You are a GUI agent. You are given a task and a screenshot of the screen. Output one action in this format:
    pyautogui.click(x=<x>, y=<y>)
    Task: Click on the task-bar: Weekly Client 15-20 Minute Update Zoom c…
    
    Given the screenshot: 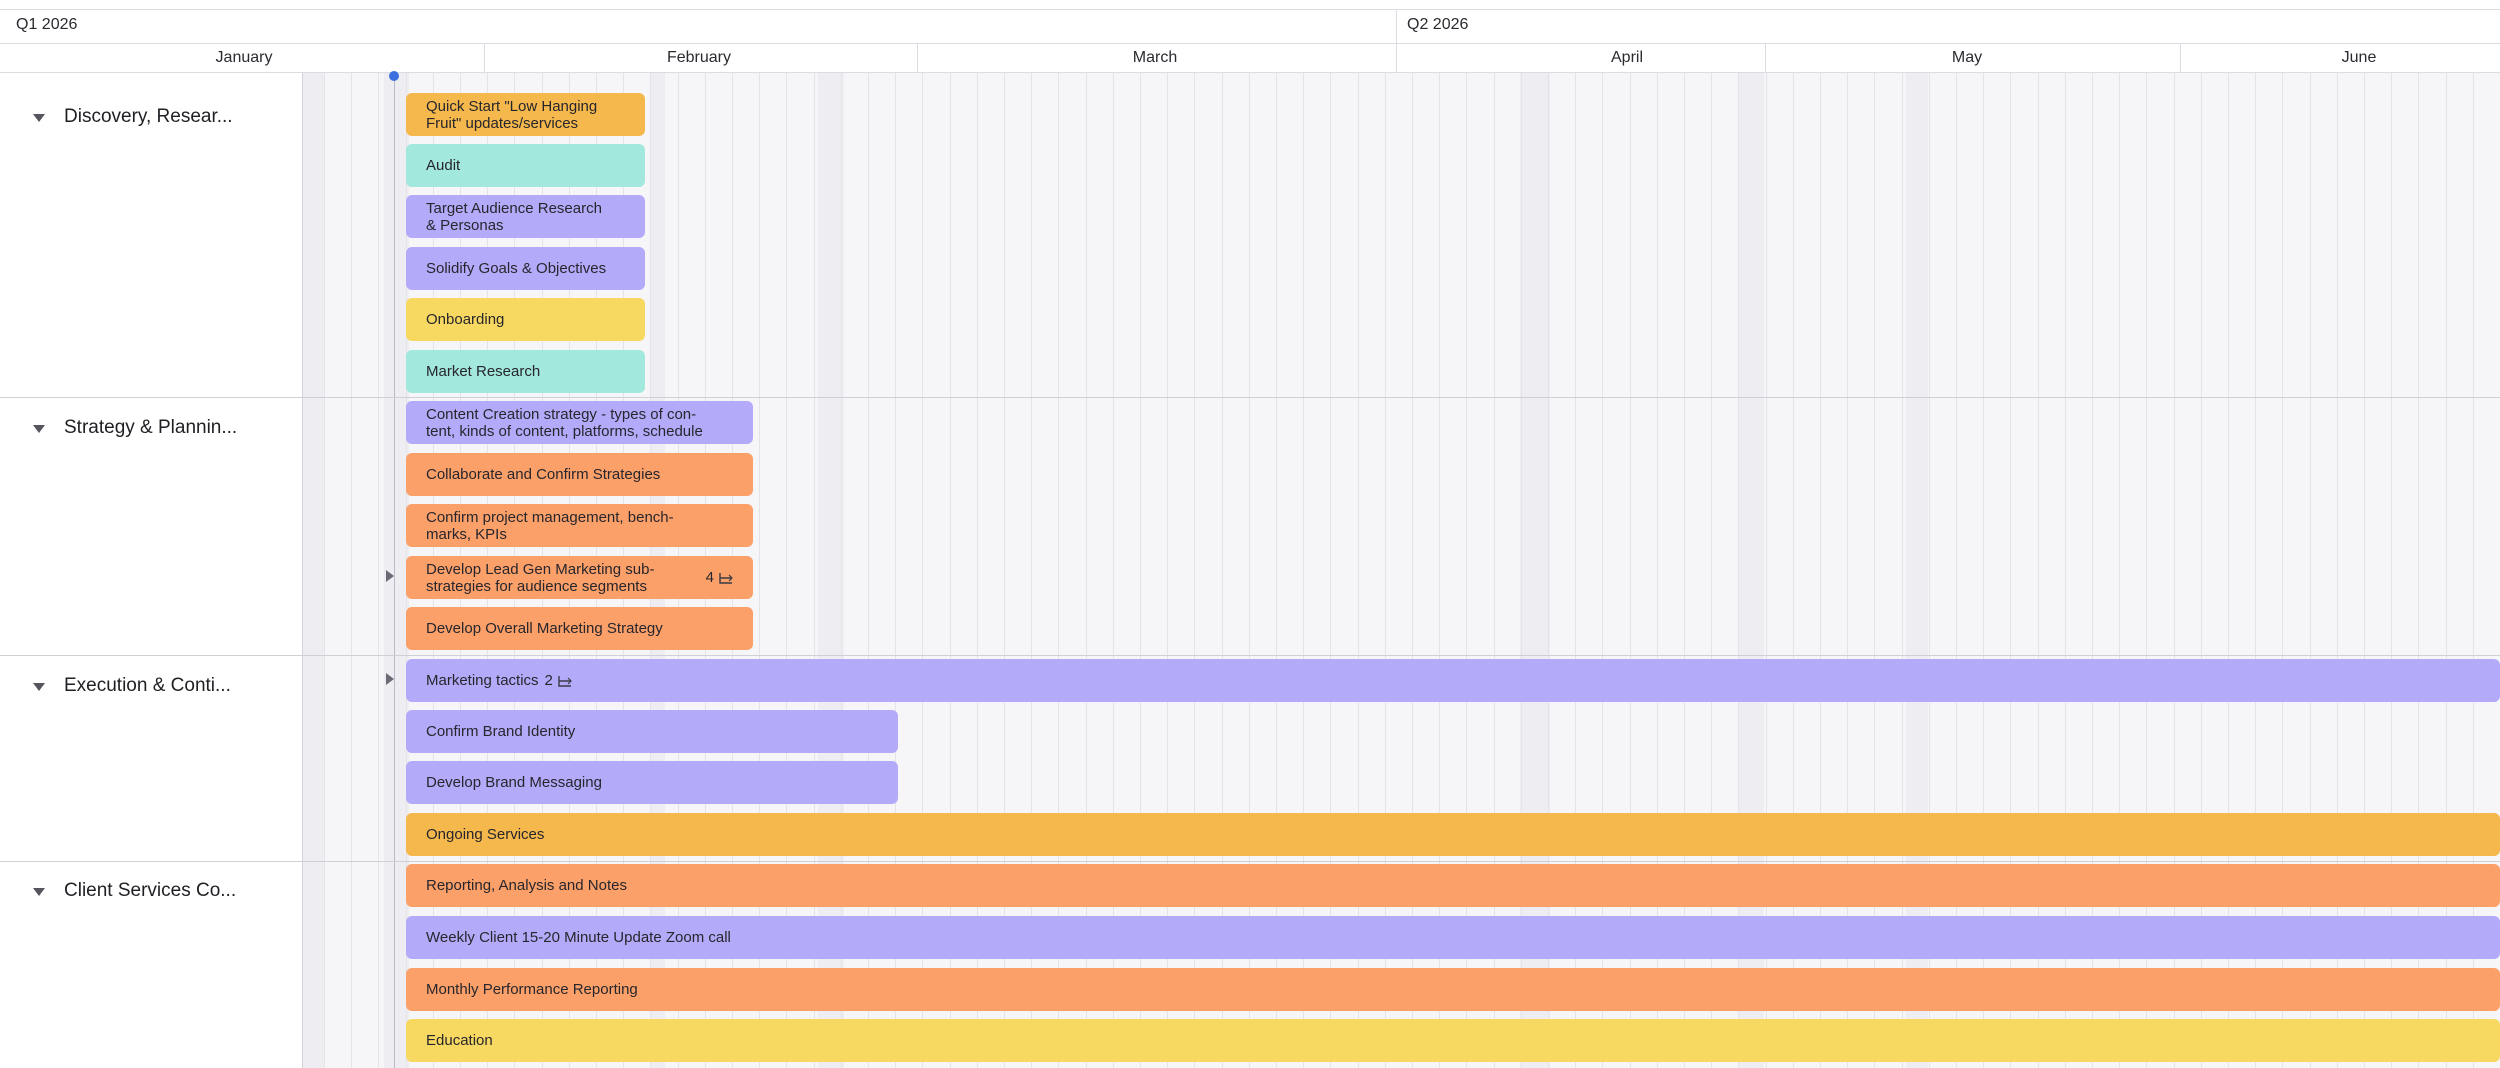 What is the action you would take?
    pyautogui.click(x=1453, y=937)
    